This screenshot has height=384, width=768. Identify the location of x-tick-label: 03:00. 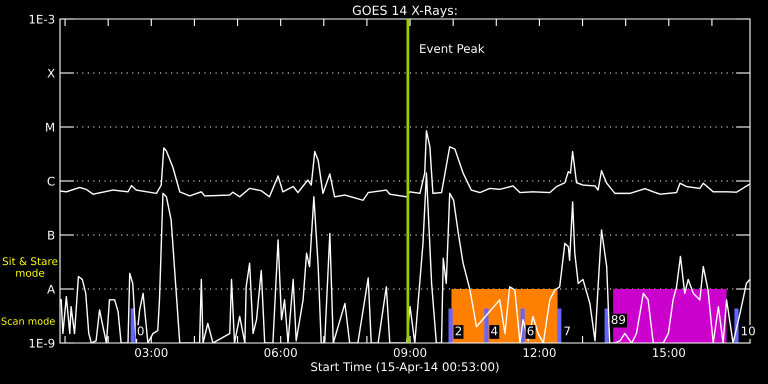
(151, 352).